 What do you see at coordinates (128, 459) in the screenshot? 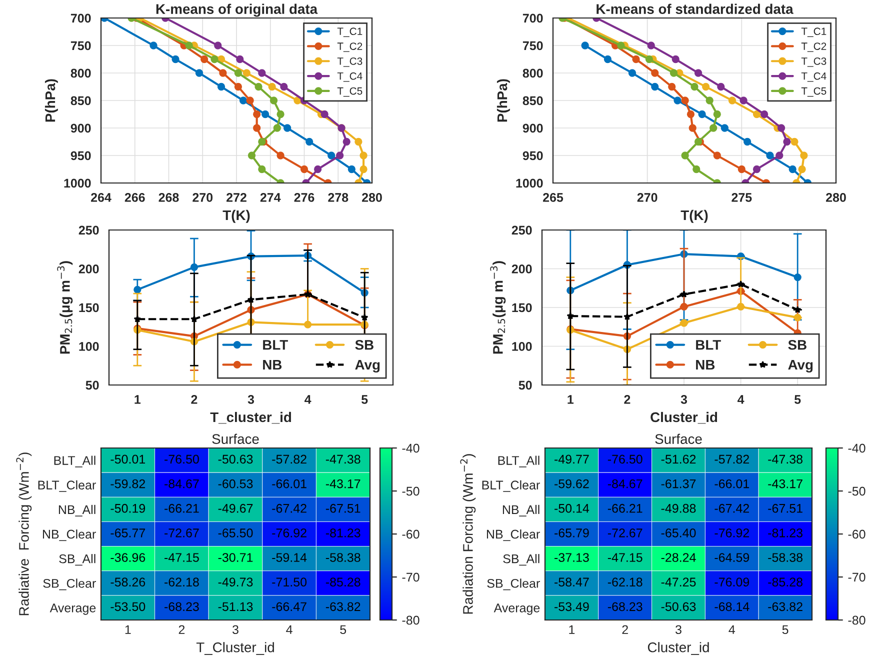
I see `data-label: -50.01` at bounding box center [128, 459].